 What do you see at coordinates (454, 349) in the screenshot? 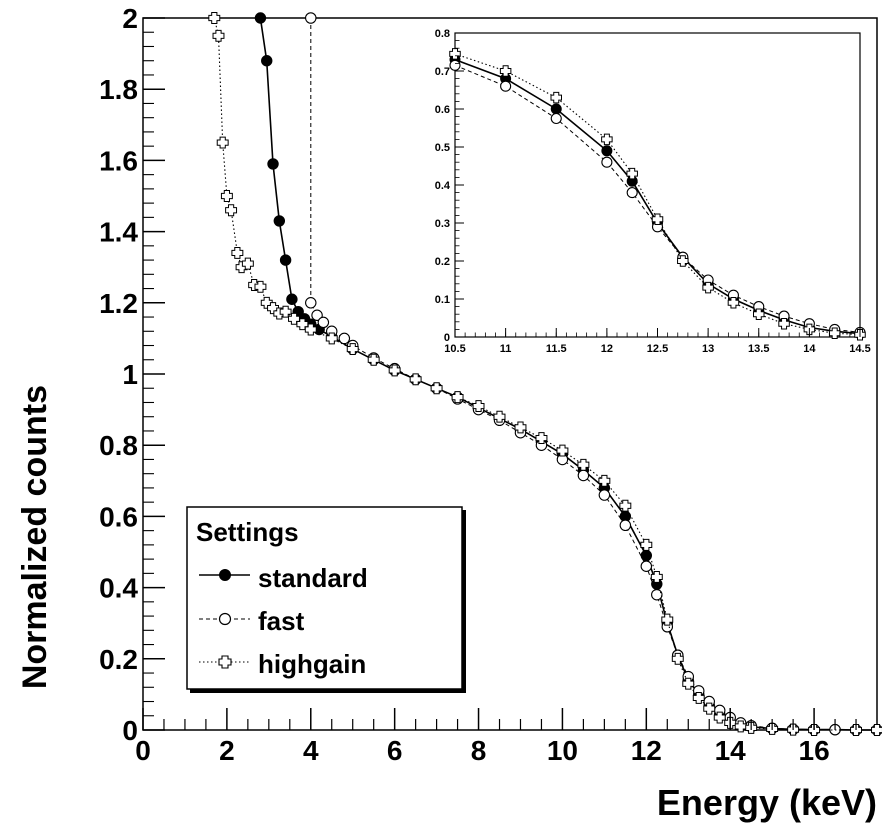
I see `inset-x-tick-label-0: 10.5` at bounding box center [454, 349].